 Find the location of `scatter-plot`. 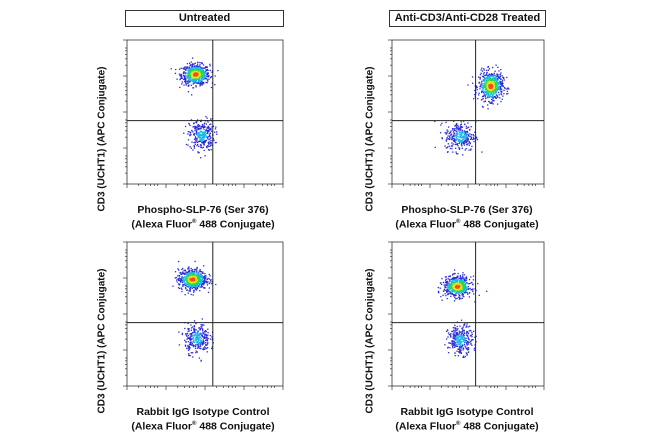

scatter-plot is located at coordinates (203, 113).